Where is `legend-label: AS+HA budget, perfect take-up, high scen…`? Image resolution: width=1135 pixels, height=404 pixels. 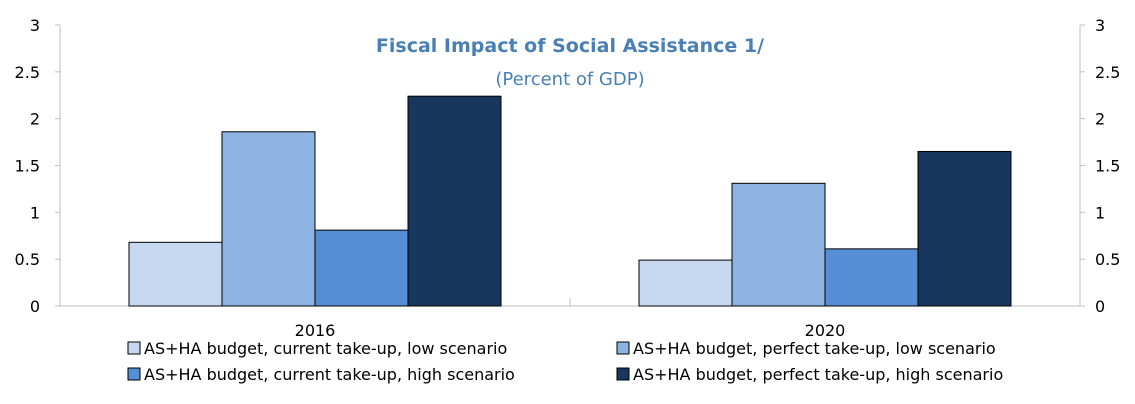
legend-label: AS+HA budget, perfect take-up, high scen… is located at coordinates (818, 374).